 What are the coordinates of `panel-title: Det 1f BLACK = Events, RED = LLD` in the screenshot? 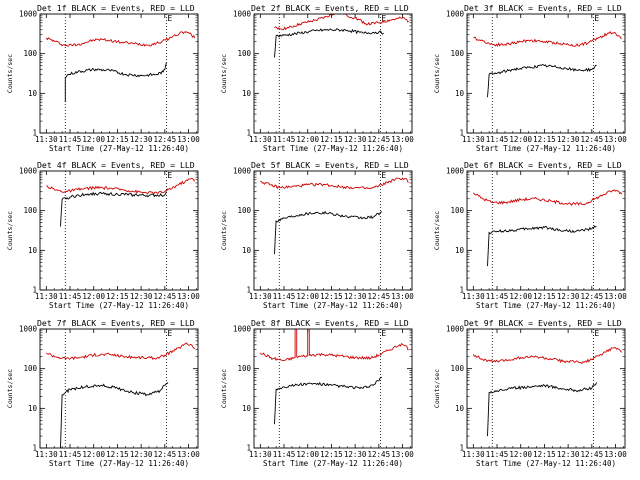 It's located at (116, 8).